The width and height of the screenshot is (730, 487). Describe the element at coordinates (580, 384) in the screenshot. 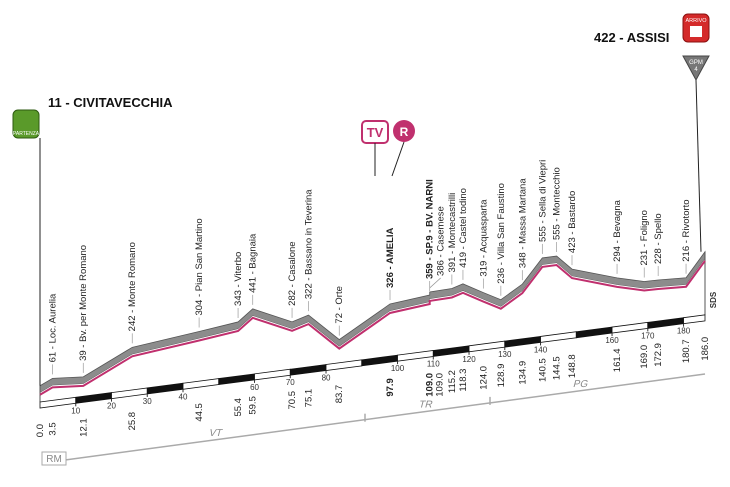

I see `region-label: PG` at that location.